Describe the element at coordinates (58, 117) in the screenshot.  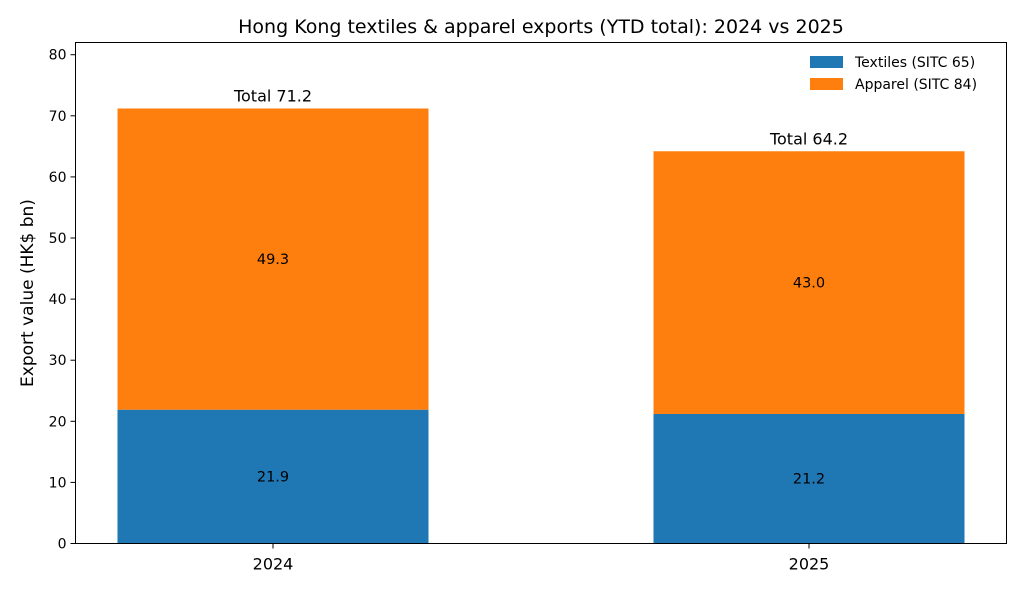
I see `y-tick-label: 70` at that location.